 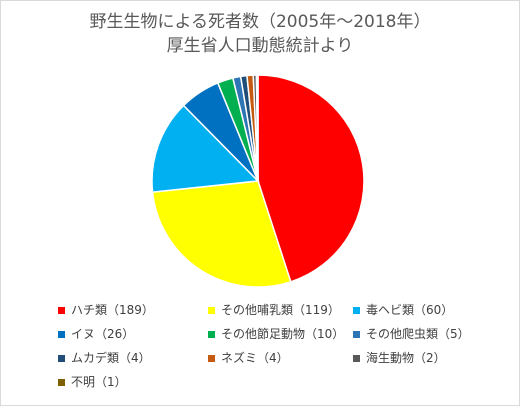 I want to click on legend-label-7: ネズミ（4）, so click(x=255, y=358).